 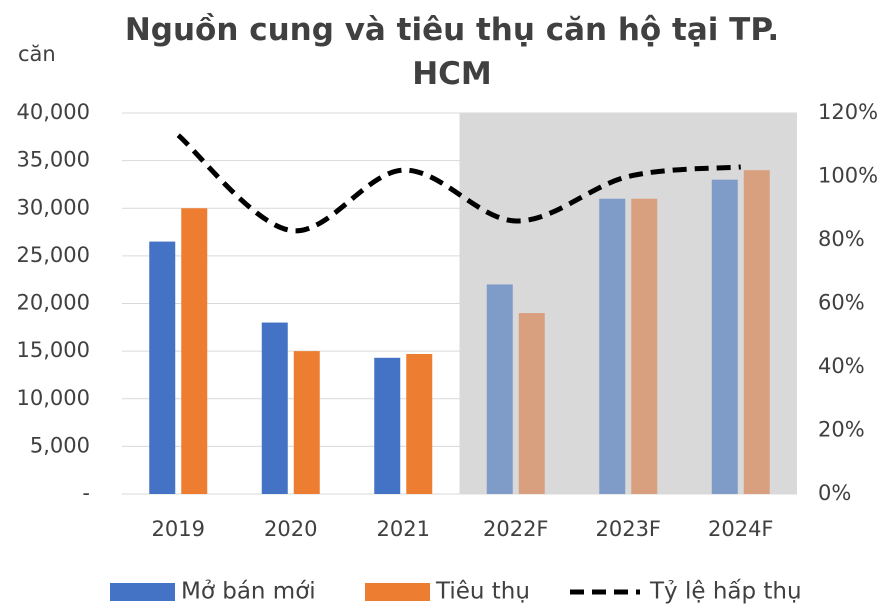 I want to click on y-tick-label: 40,000, so click(x=53, y=112).